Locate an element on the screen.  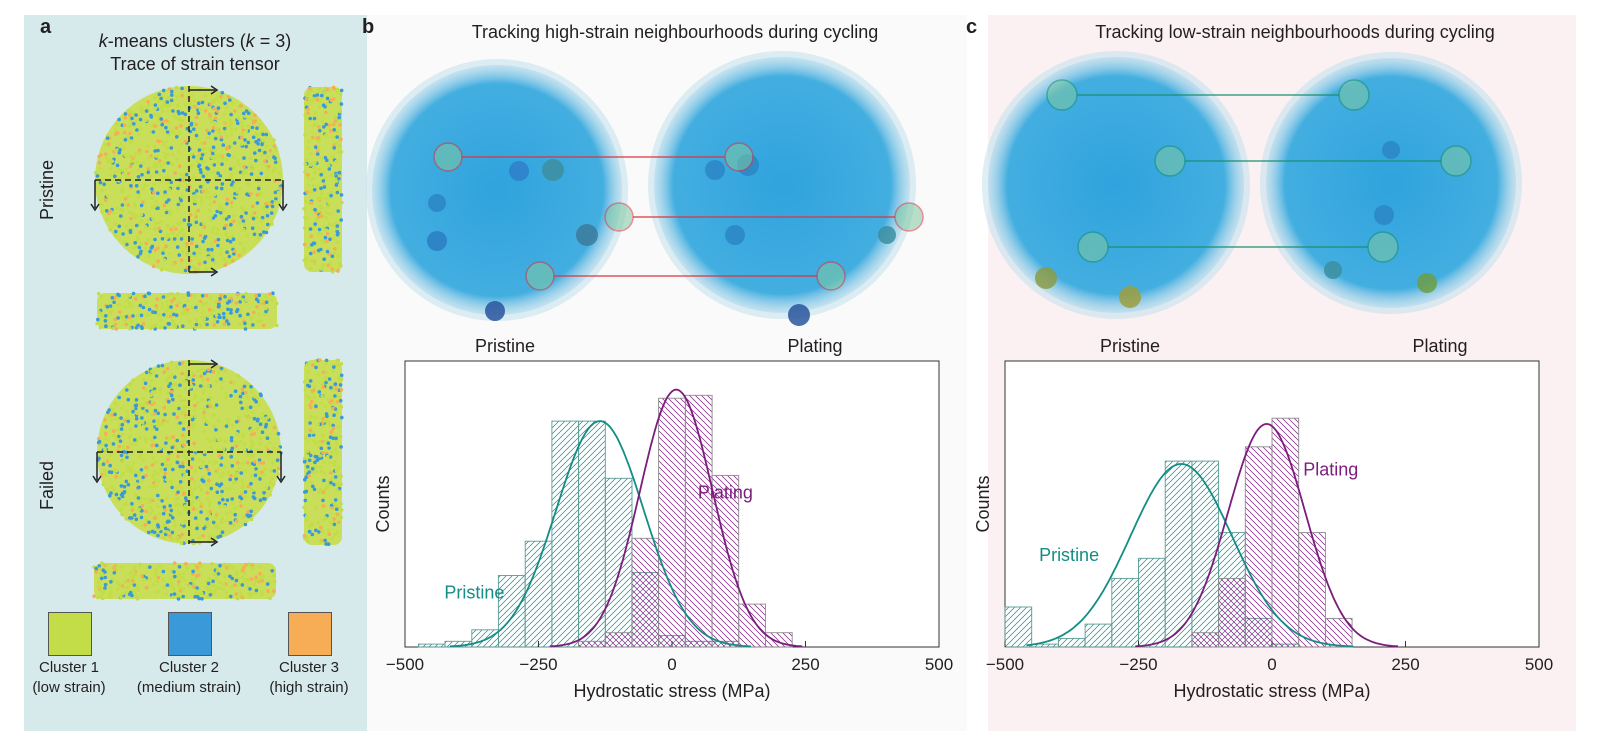
legend-cluster-2-desc: (medium strain) is located at coordinates (189, 687).